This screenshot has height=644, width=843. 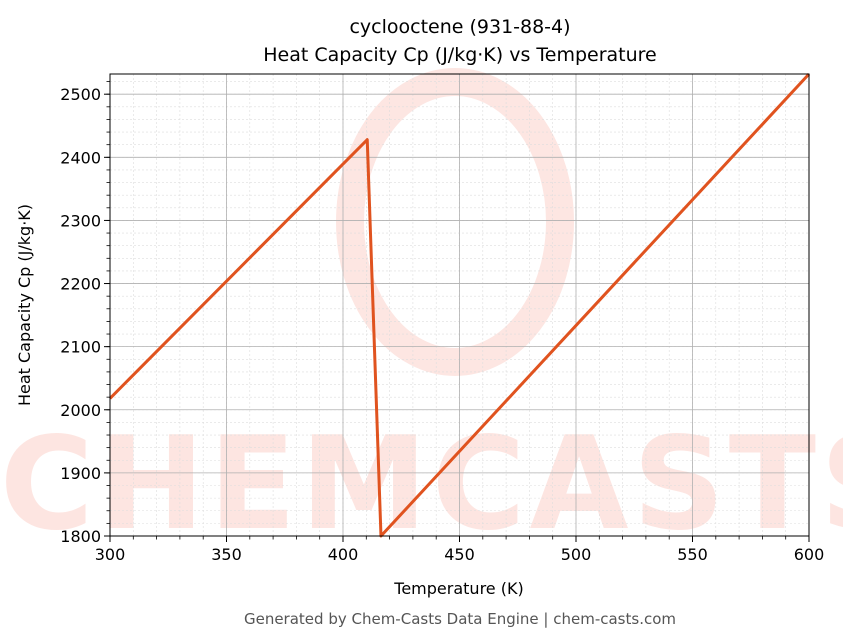 I want to click on x-axis-label: Temperature (K), so click(x=458, y=588).